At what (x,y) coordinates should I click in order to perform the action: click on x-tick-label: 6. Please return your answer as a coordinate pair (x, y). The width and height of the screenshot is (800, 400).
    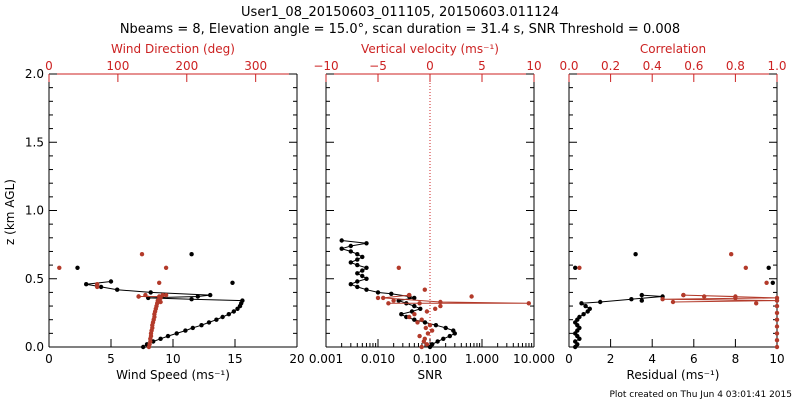
    Looking at the image, I should click on (694, 359).